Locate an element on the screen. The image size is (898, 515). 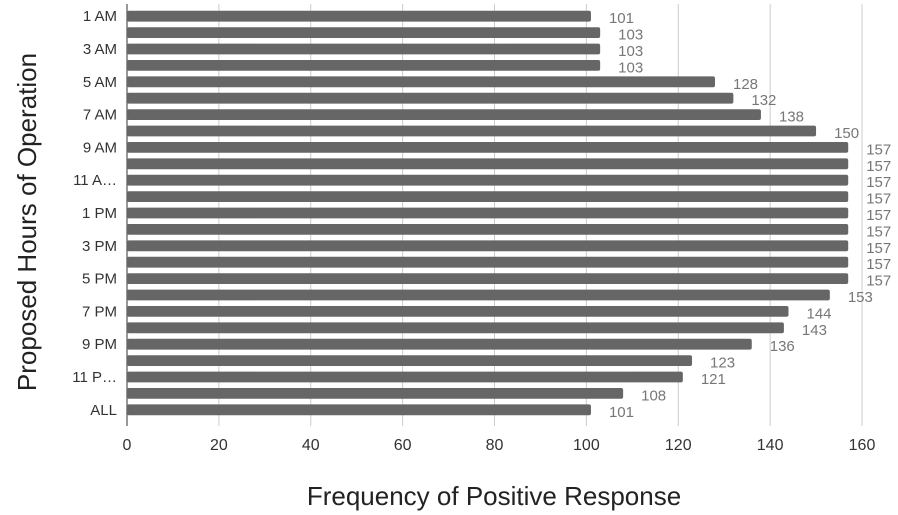
category-label: 9 AM is located at coordinates (100, 147).